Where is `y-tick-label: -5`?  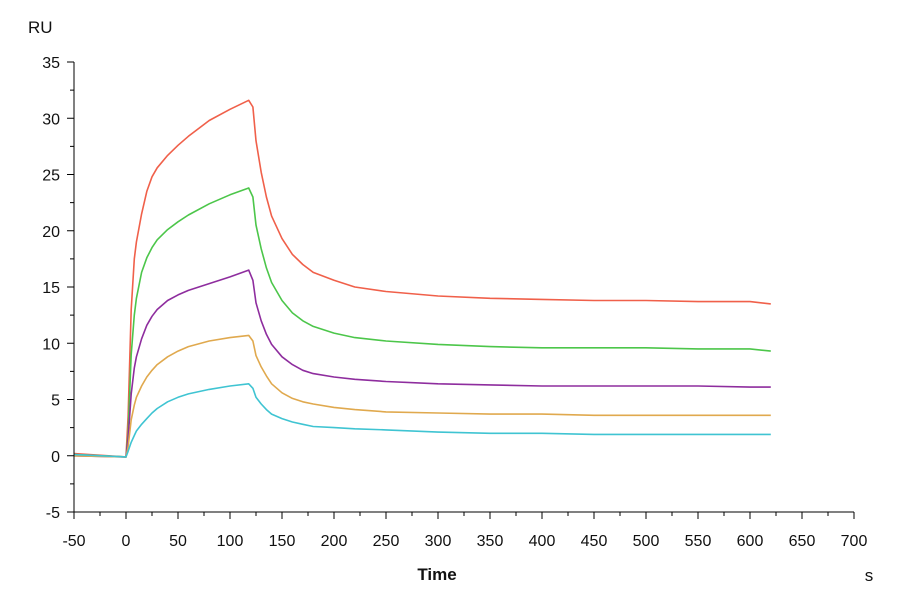 y-tick-label: -5 is located at coordinates (53, 513).